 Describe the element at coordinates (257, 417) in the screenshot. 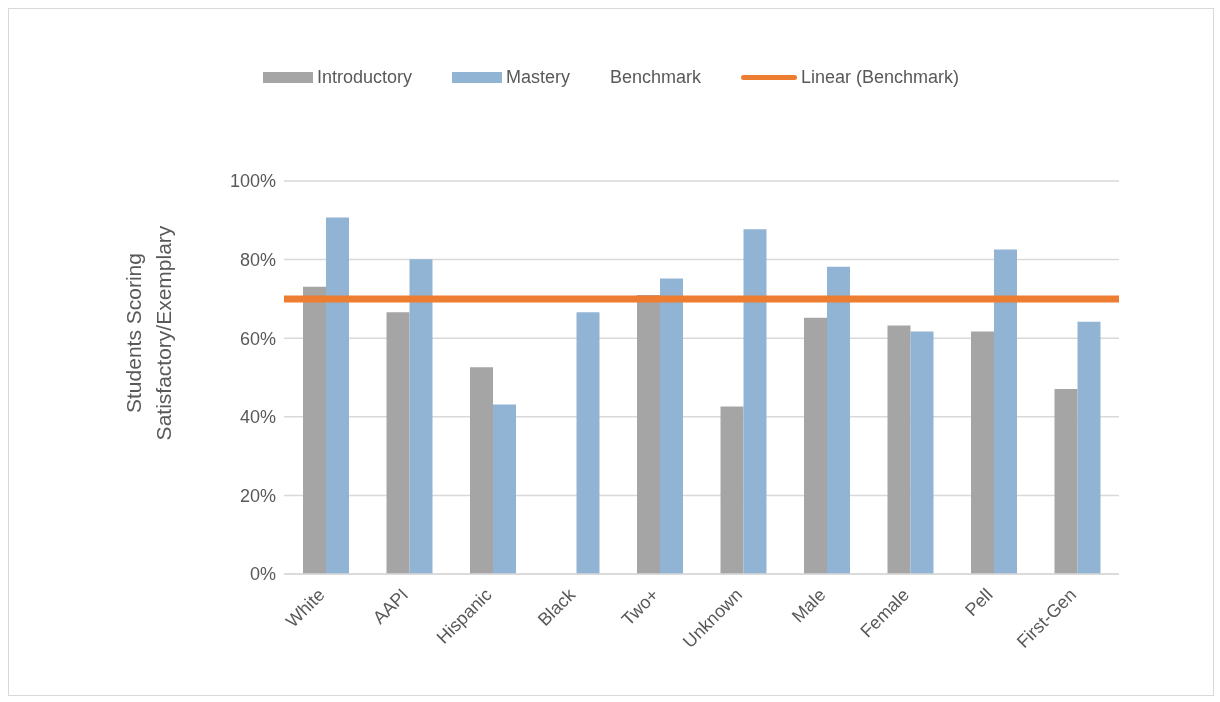

I see `y-tick-label: 40%` at that location.